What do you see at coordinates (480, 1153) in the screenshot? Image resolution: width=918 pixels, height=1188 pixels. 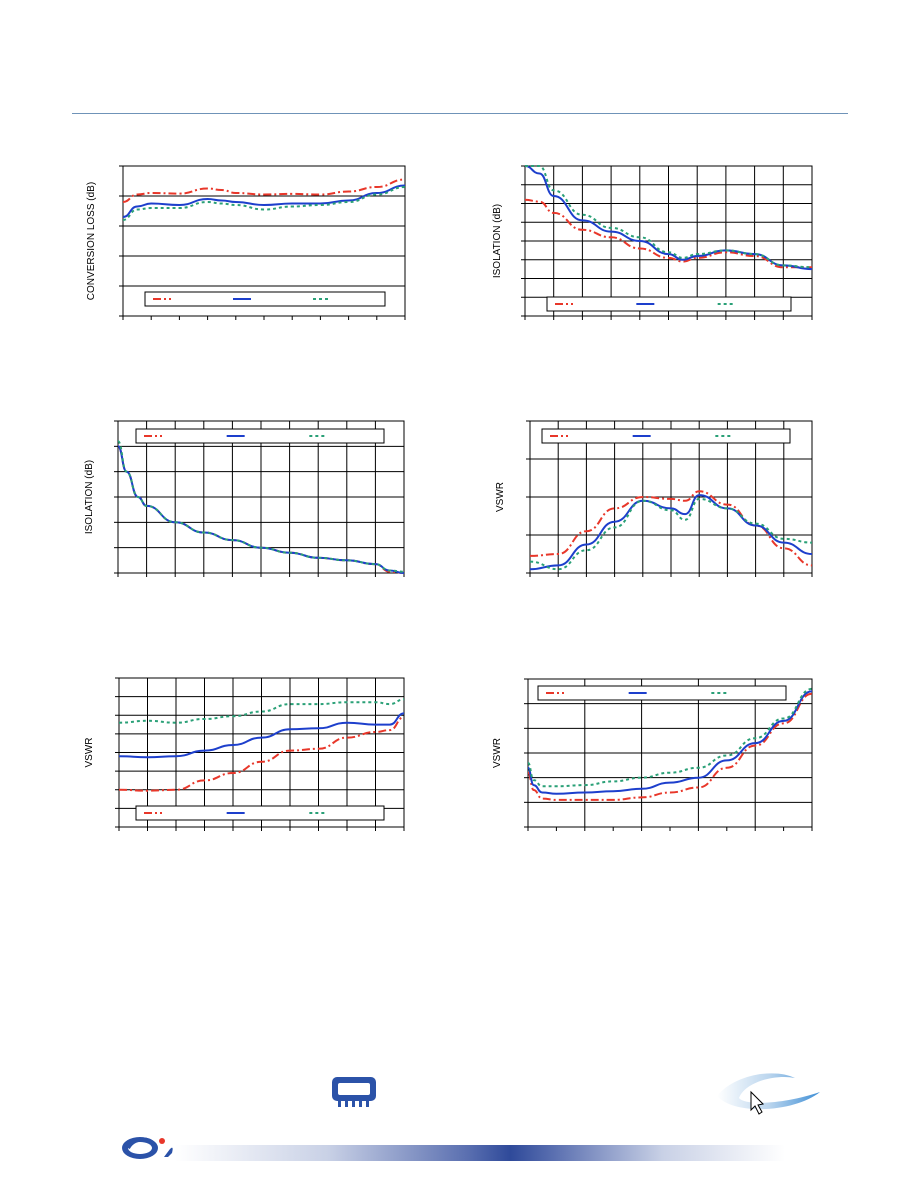 I see `footer-gradient-bar` at bounding box center [480, 1153].